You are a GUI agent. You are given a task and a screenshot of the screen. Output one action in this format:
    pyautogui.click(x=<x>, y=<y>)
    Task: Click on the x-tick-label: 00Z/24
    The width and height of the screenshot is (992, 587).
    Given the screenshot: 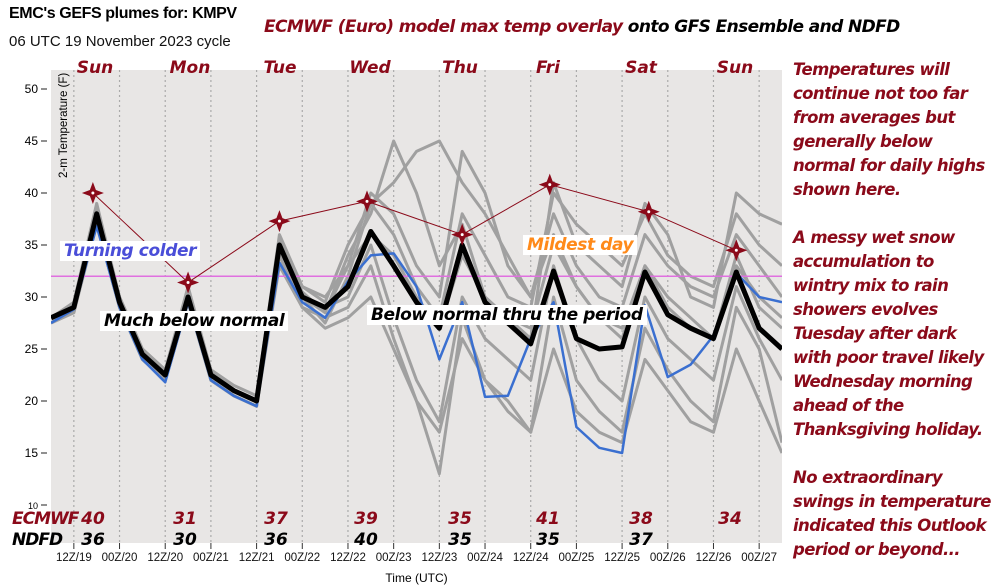 What is the action you would take?
    pyautogui.click(x=485, y=558)
    